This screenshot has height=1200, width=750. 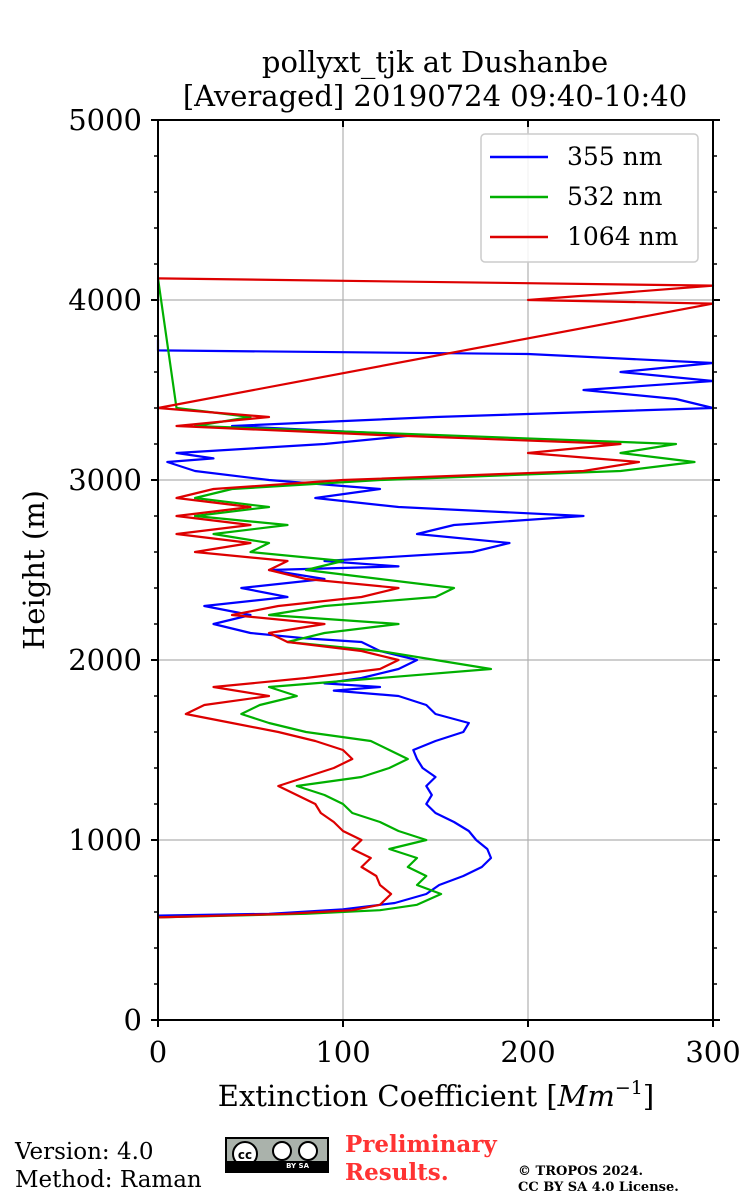 I want to click on x-tick-label: 100, so click(x=342, y=1052).